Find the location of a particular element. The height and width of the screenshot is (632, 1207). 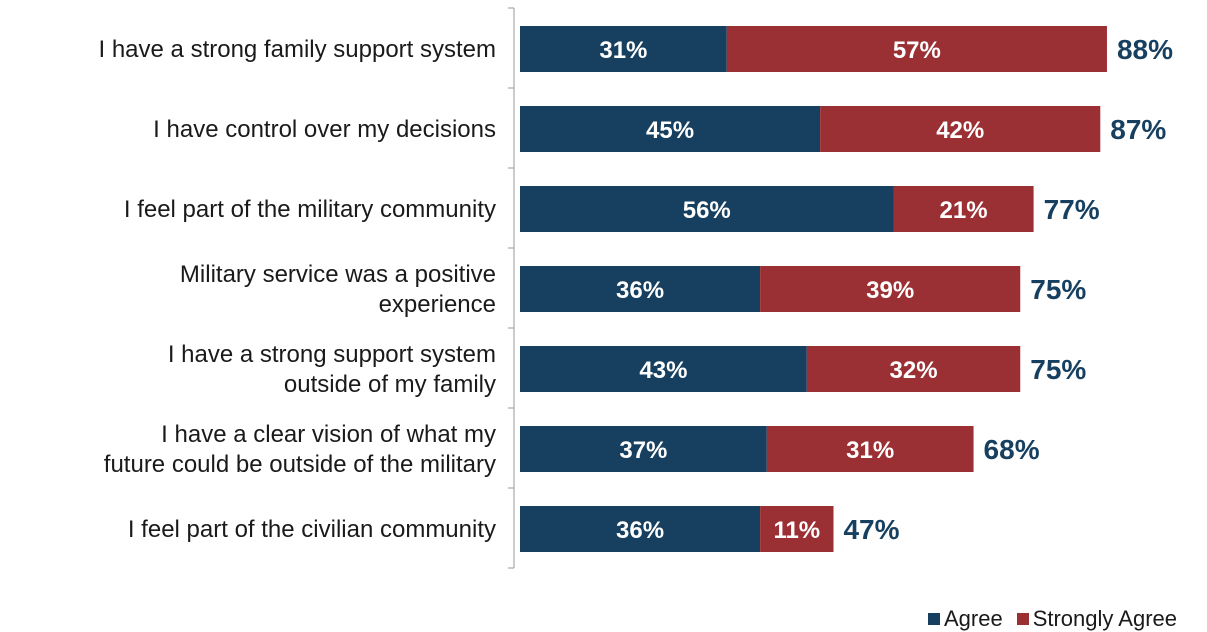

data-label-agree: 45% is located at coordinates (670, 130).